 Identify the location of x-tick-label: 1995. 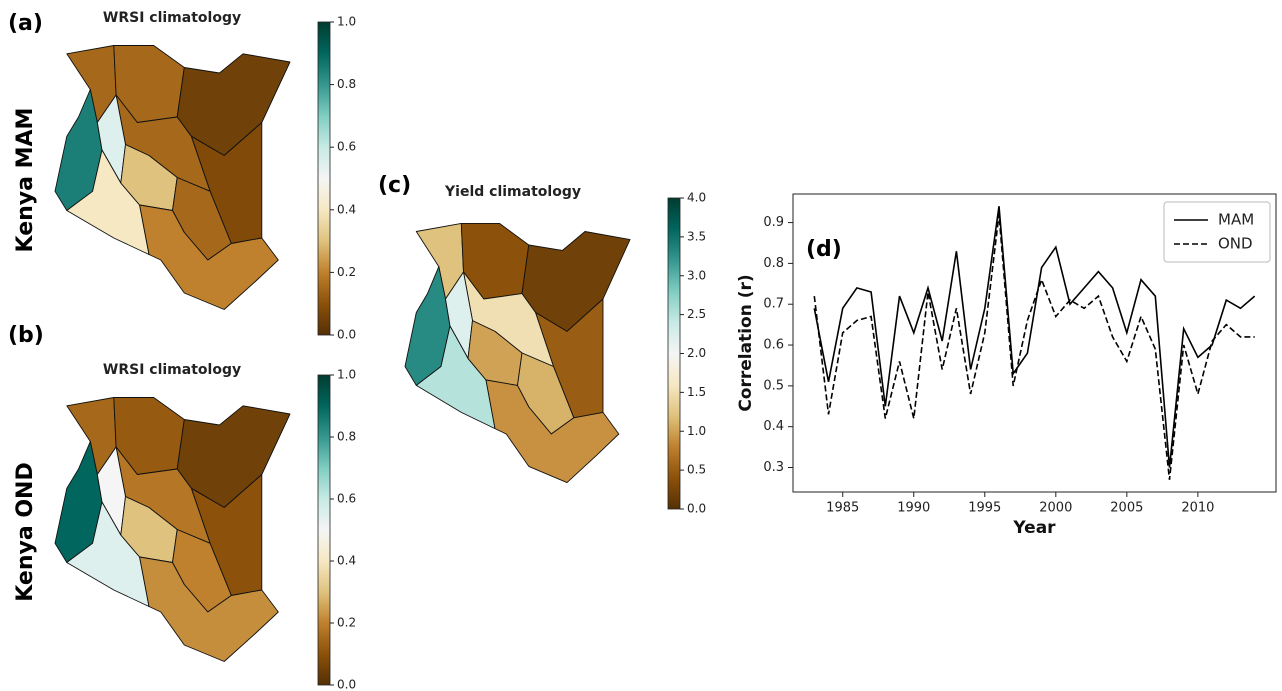
(984, 508).